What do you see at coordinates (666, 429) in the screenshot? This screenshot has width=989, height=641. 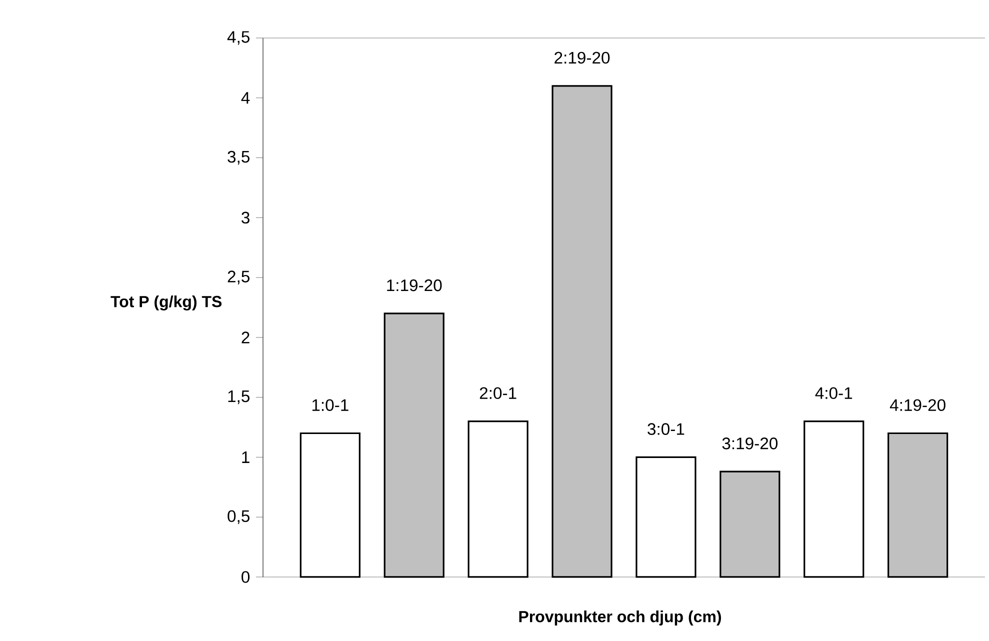 I see `x-tick-label: 3:0-1` at bounding box center [666, 429].